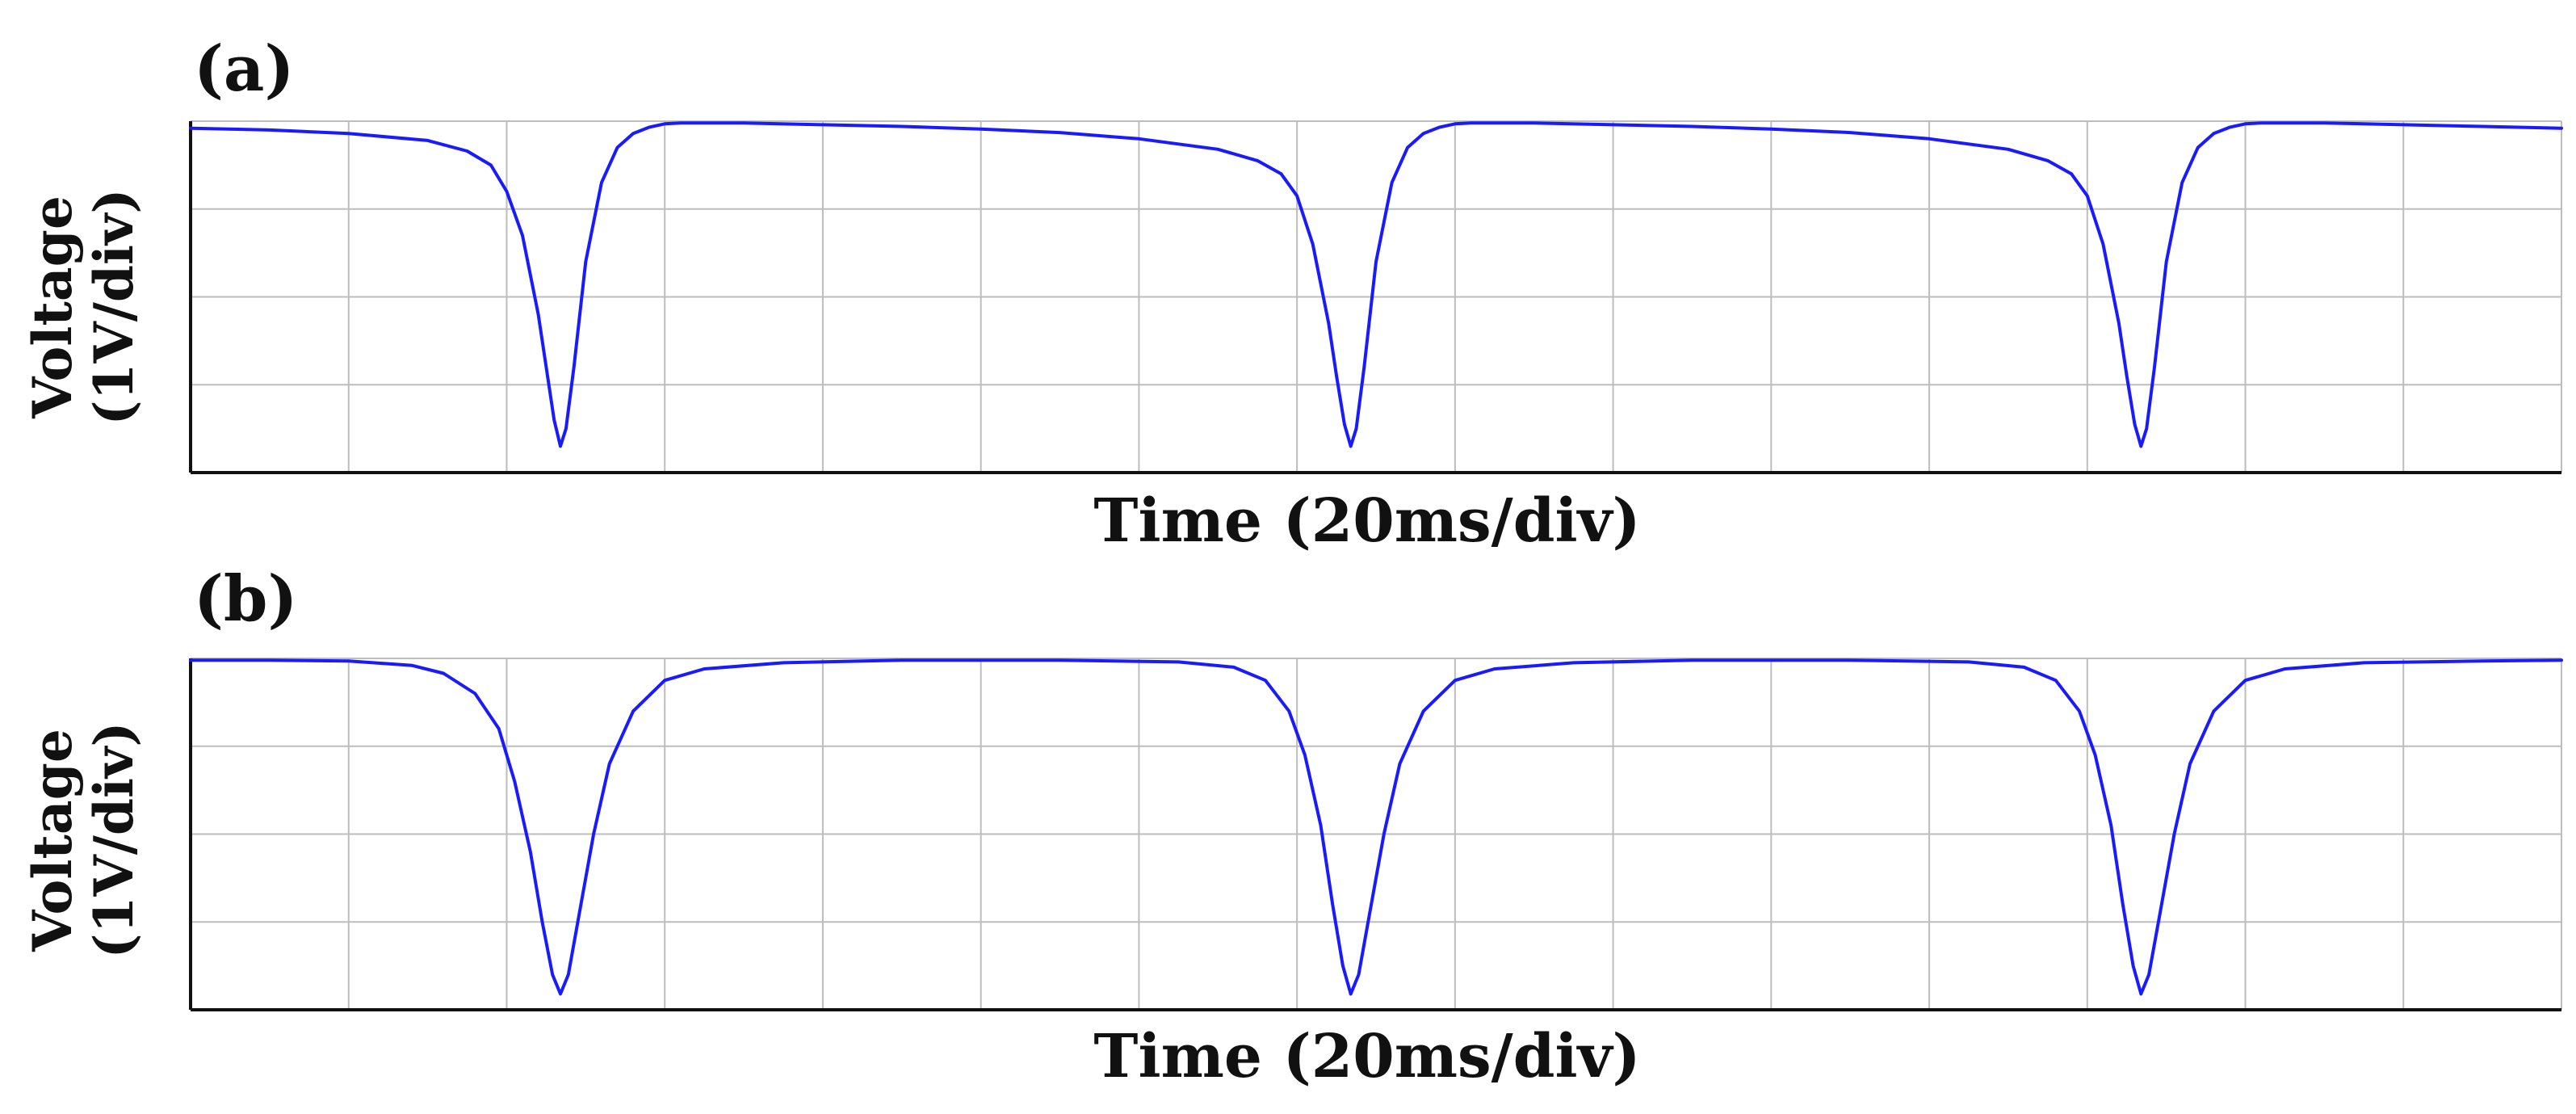 The image size is (2576, 1114). Describe the element at coordinates (52, 307) in the screenshot. I see `ylabel-a-line1: Voltage` at that location.